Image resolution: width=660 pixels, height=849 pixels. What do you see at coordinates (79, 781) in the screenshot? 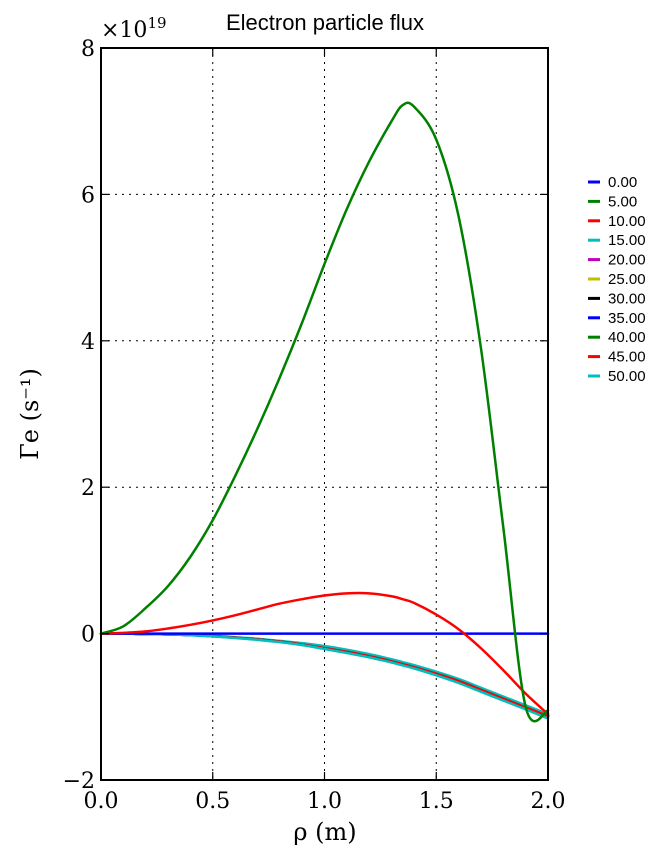
I see `y-tick-label: −2` at bounding box center [79, 781].